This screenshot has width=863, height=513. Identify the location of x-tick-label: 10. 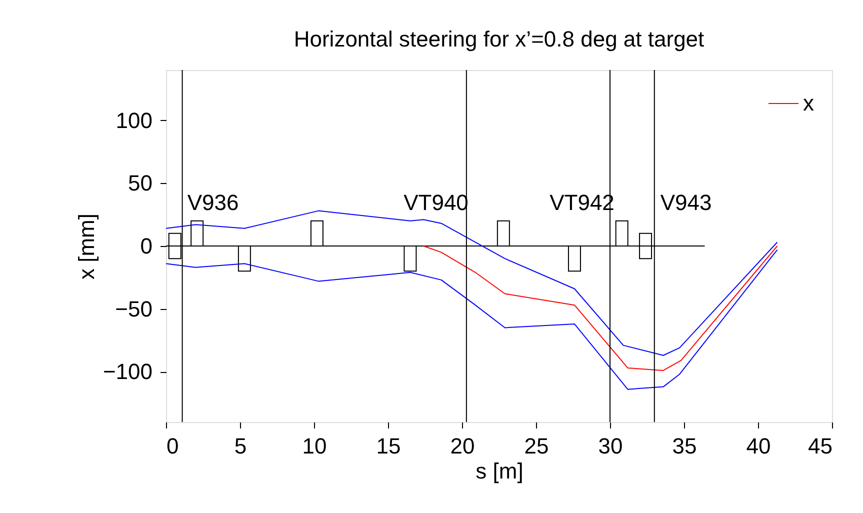
(314, 446).